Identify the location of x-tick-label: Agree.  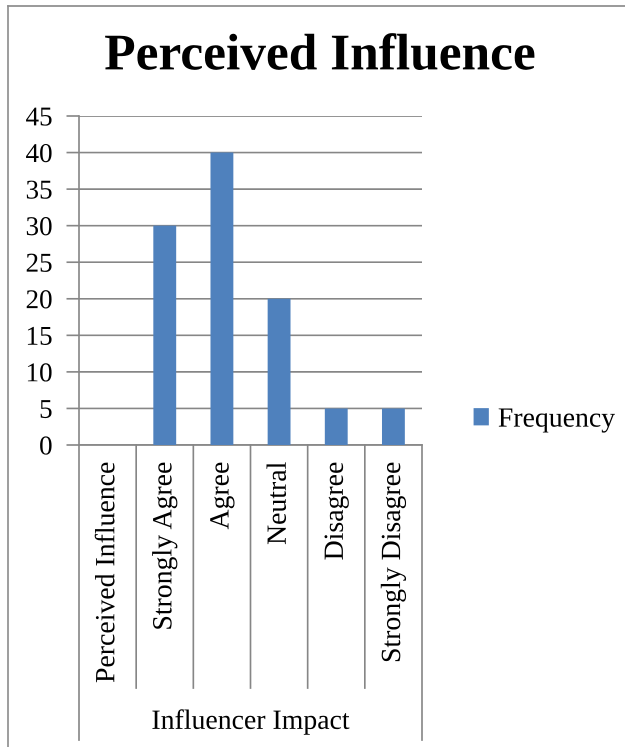
(222, 496).